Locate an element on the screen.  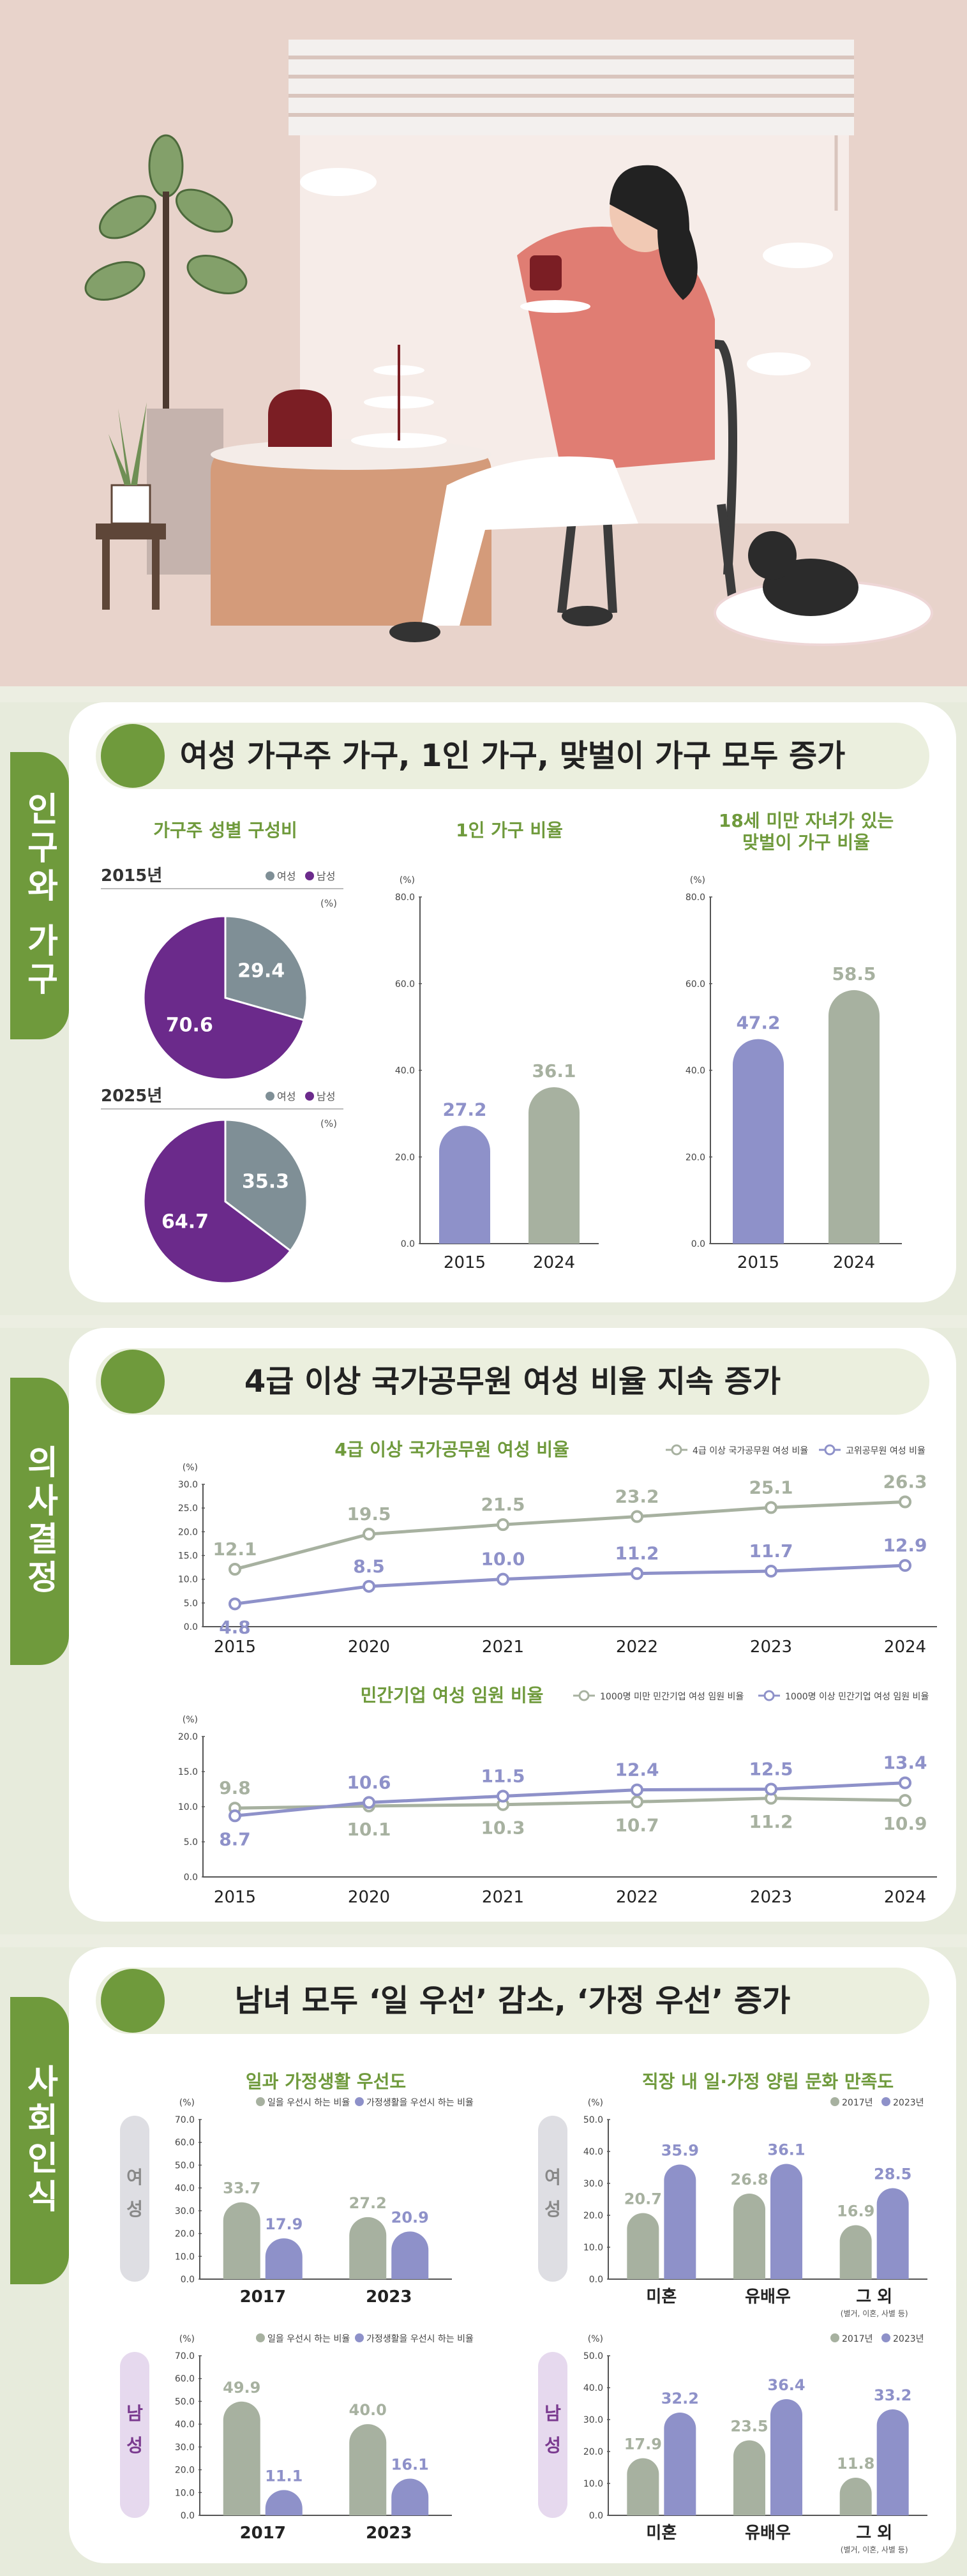
section-title-bar: 여성 가구주 가구, 1인 가구, 맞벌이 가구 모두 증가 is located at coordinates (512, 756).